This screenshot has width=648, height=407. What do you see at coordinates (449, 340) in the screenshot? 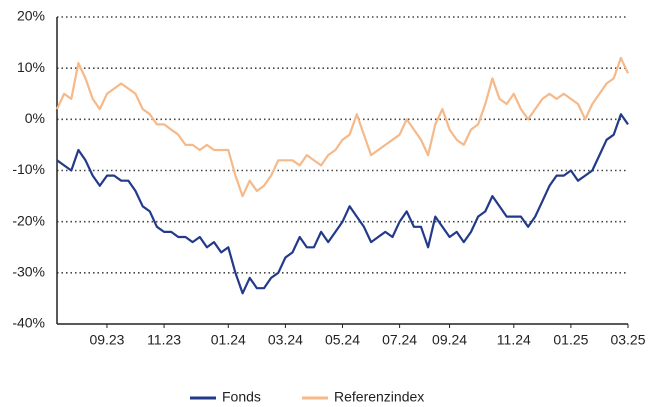
I see `x-tick-label: 09.24` at bounding box center [449, 340].